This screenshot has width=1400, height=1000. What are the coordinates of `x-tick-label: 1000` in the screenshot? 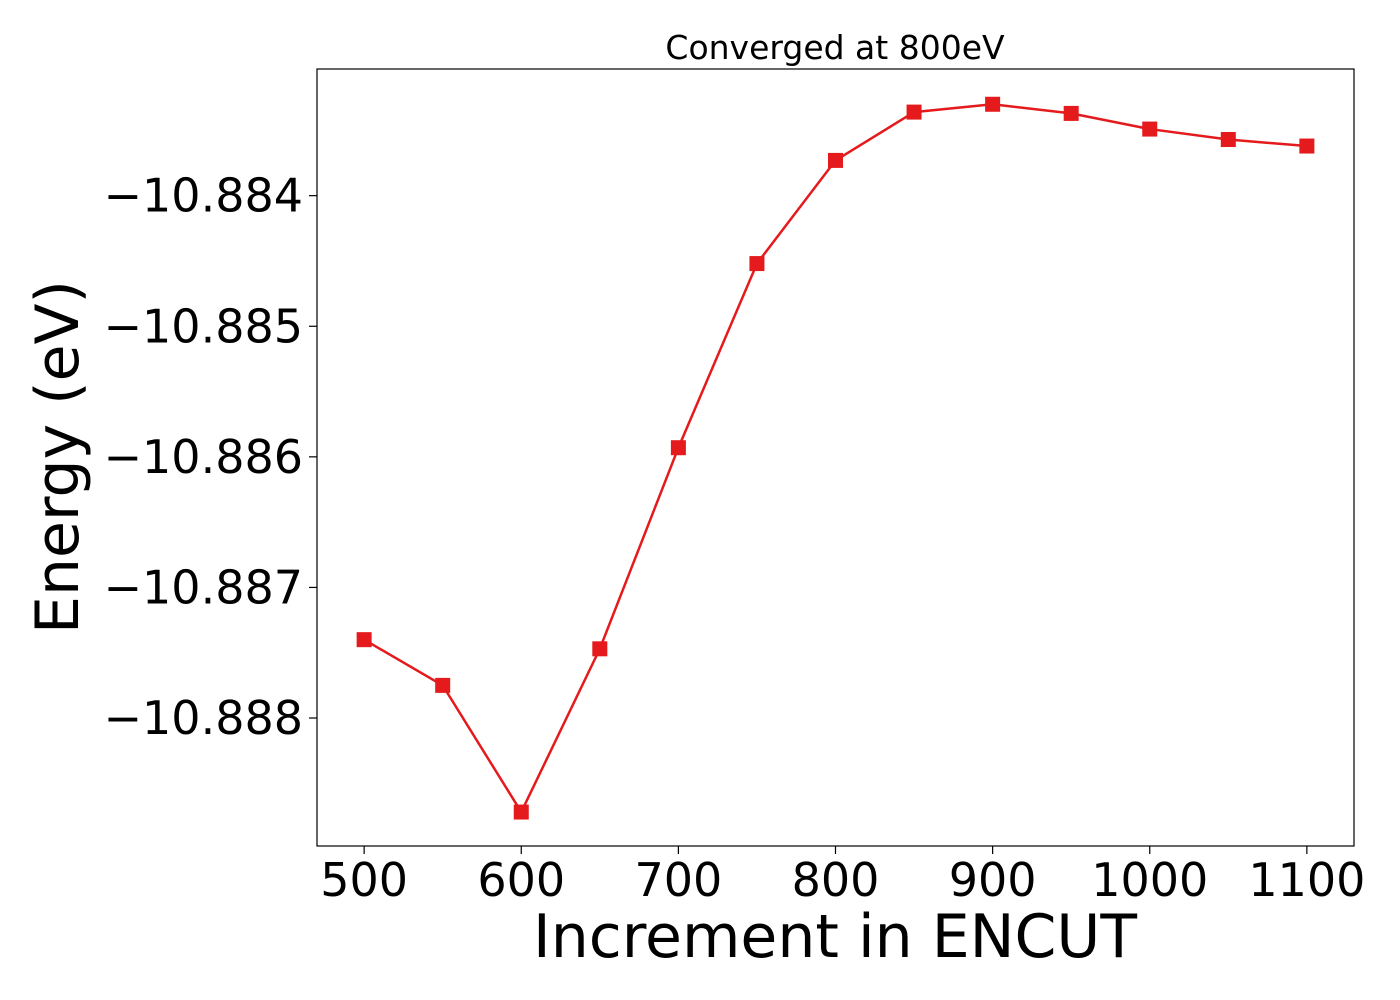 It's located at (1149, 880).